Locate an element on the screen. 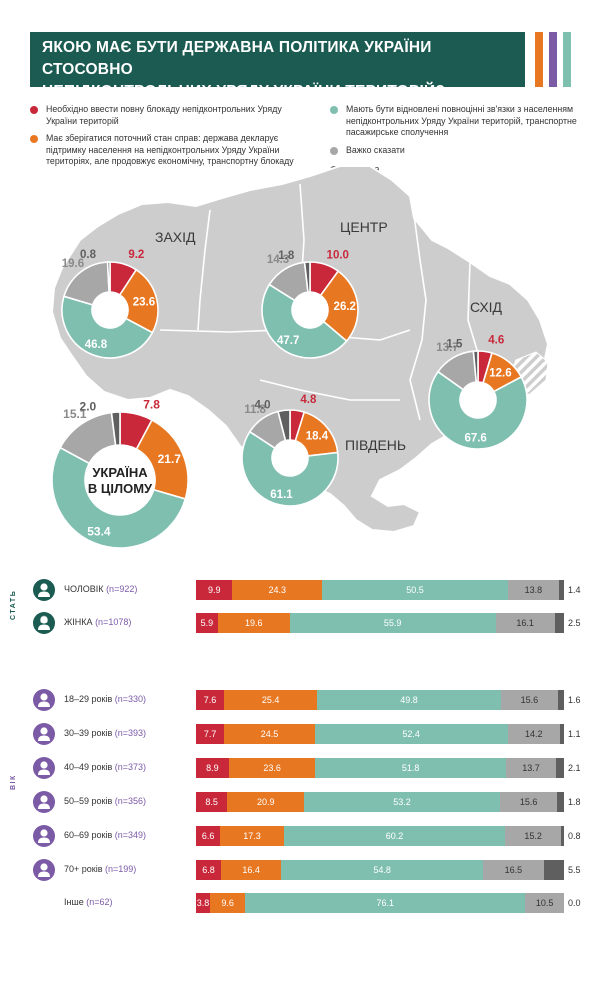 The width and height of the screenshot is (600, 1000). bar-segment-status_quo: 23.6 is located at coordinates (272, 768).